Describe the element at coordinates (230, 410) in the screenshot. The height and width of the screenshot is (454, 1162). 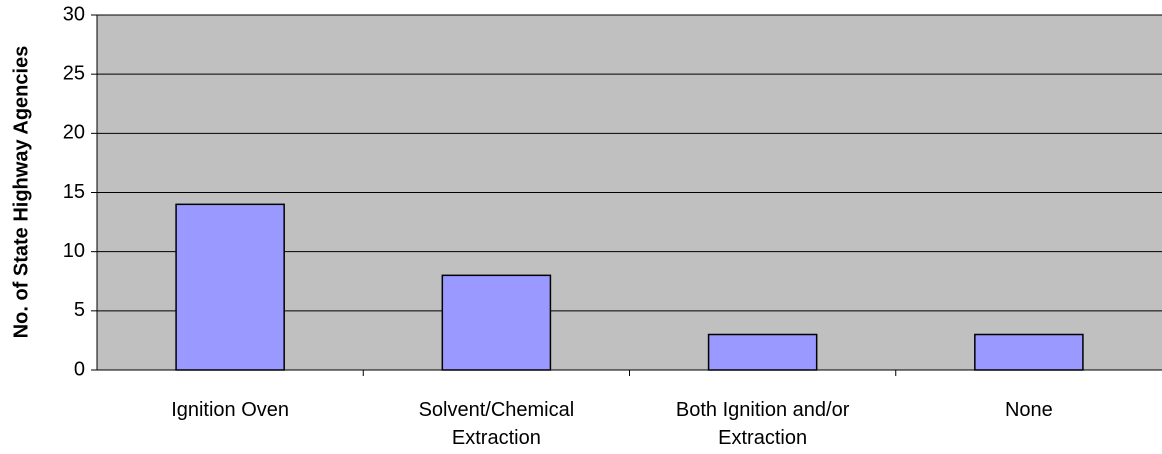
I see `x-tick-label: Ignition Oven` at that location.